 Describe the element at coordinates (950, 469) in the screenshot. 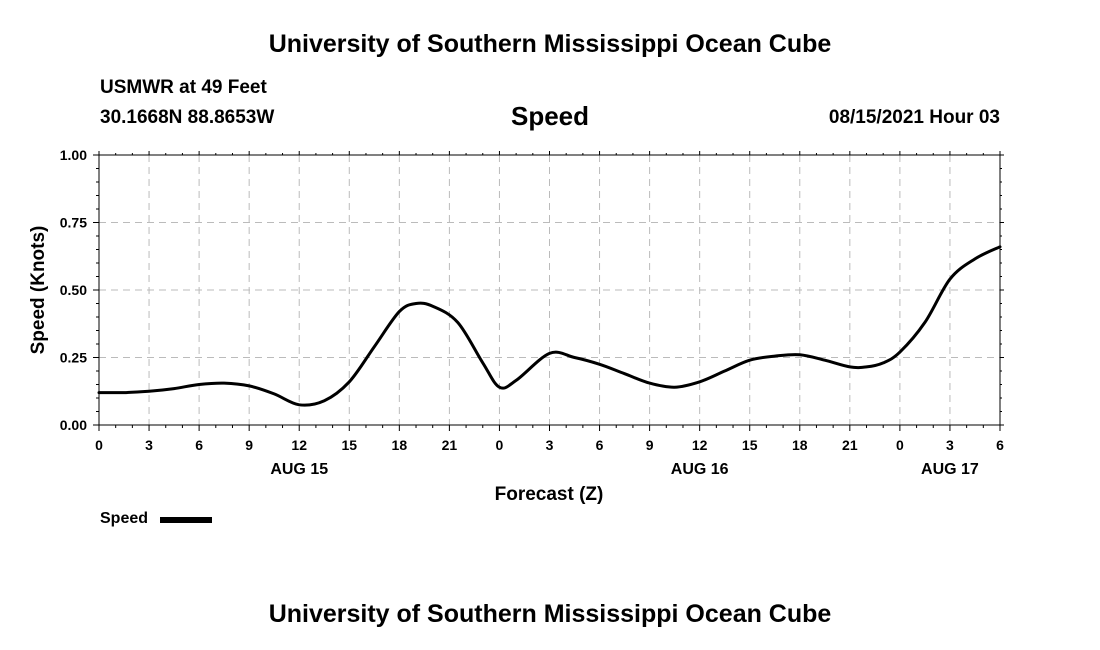

I see `date-label: AUG 17` at that location.